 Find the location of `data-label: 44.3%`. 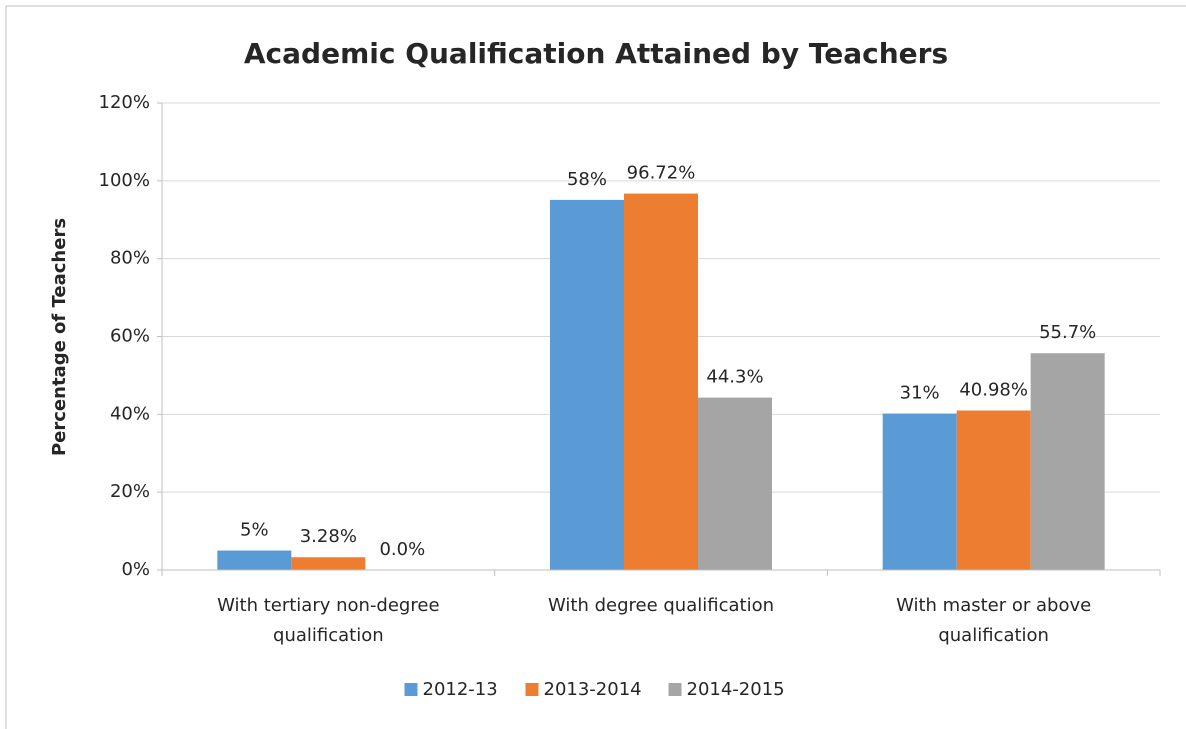

data-label: 44.3% is located at coordinates (734, 377).